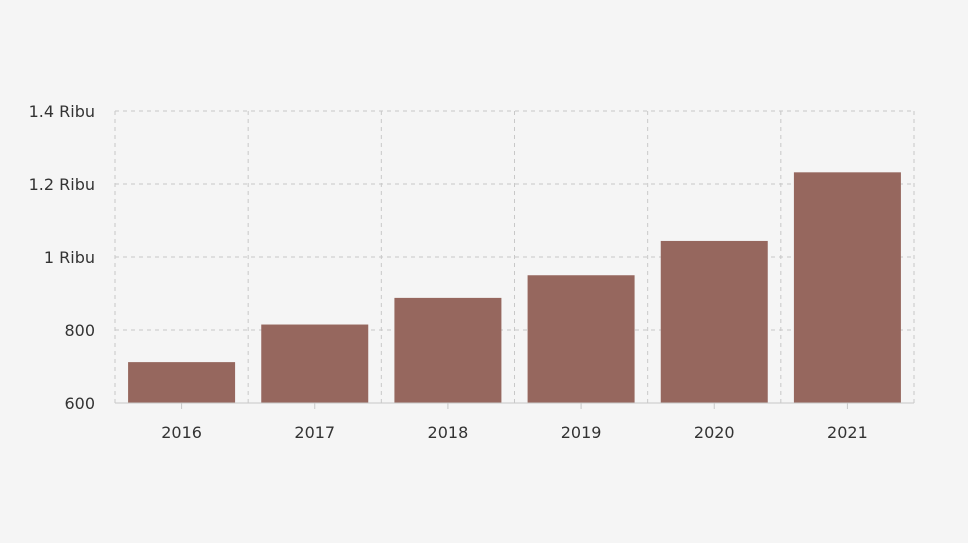 This screenshot has width=968, height=543. Describe the element at coordinates (69, 257) in the screenshot. I see `y-tick-label: 1 Ribu` at that location.